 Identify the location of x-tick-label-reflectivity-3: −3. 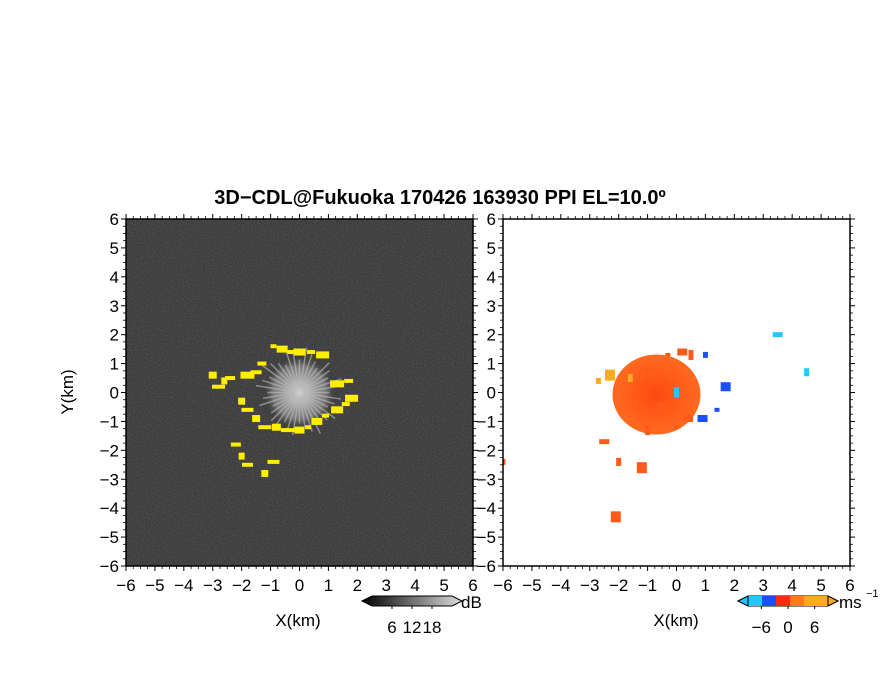
(212, 585).